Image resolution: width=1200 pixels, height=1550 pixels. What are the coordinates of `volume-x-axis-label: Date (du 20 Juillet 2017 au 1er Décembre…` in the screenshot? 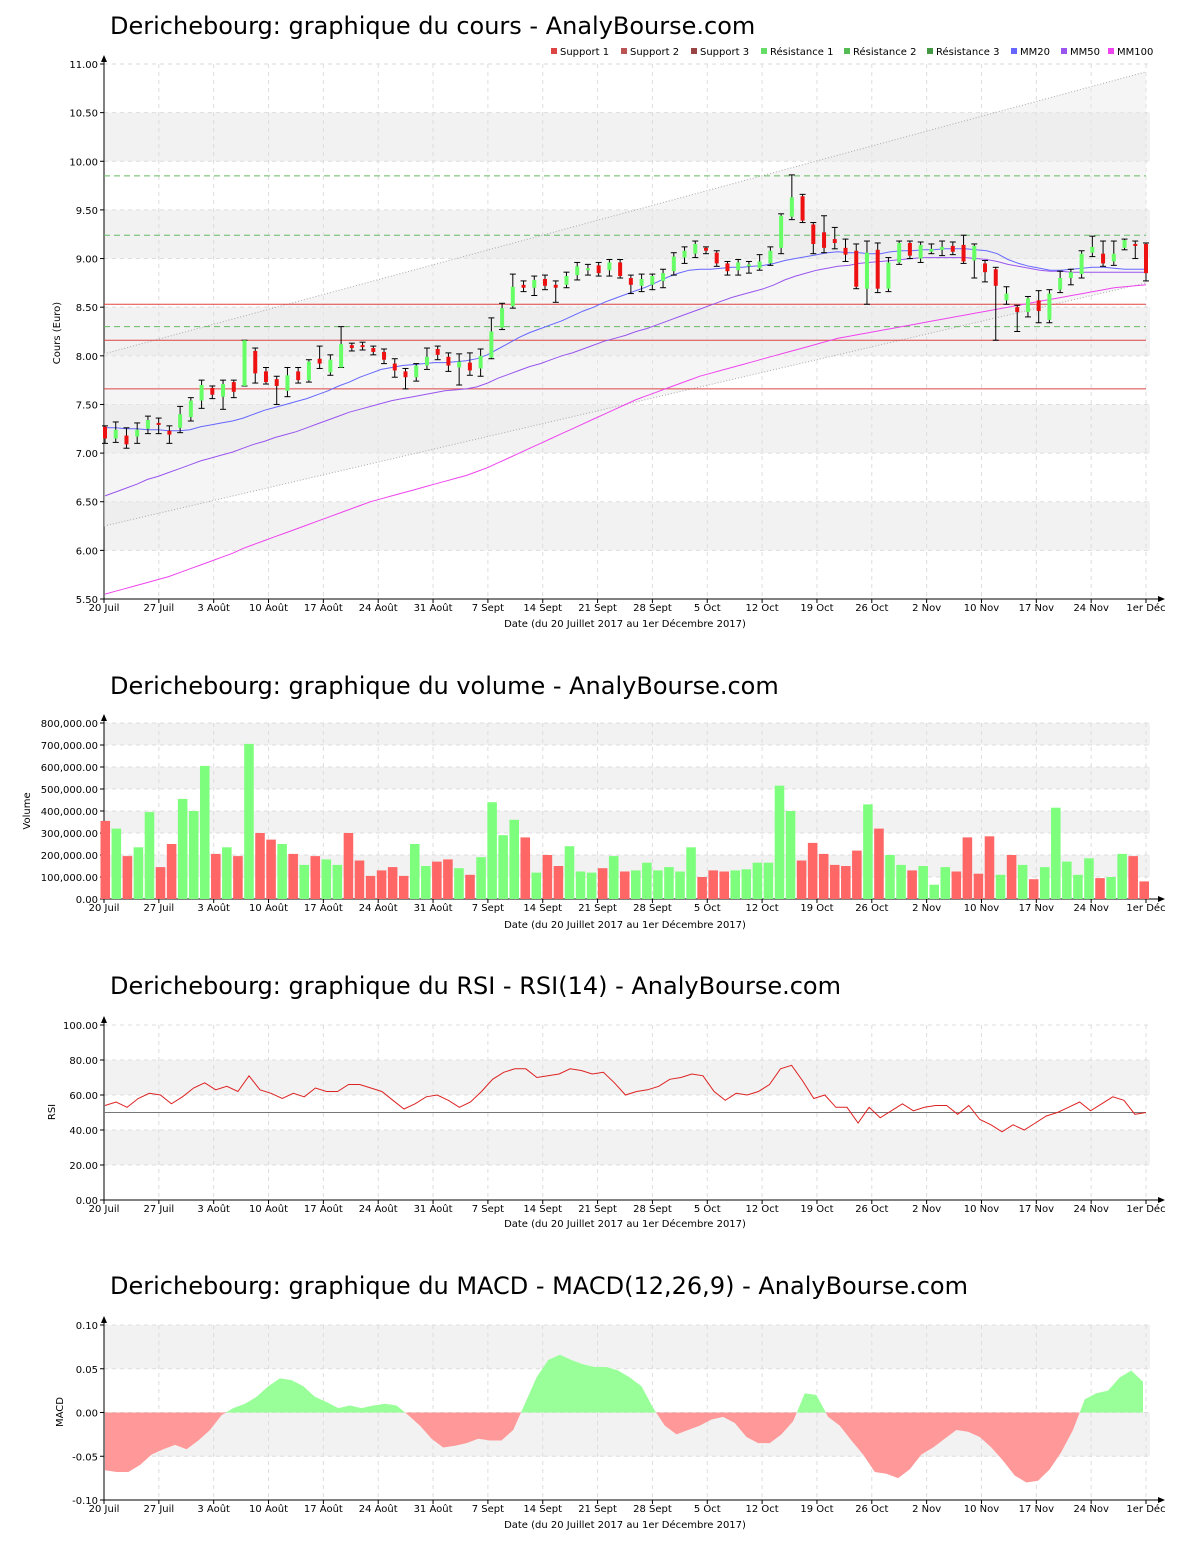 It's located at (625, 925).